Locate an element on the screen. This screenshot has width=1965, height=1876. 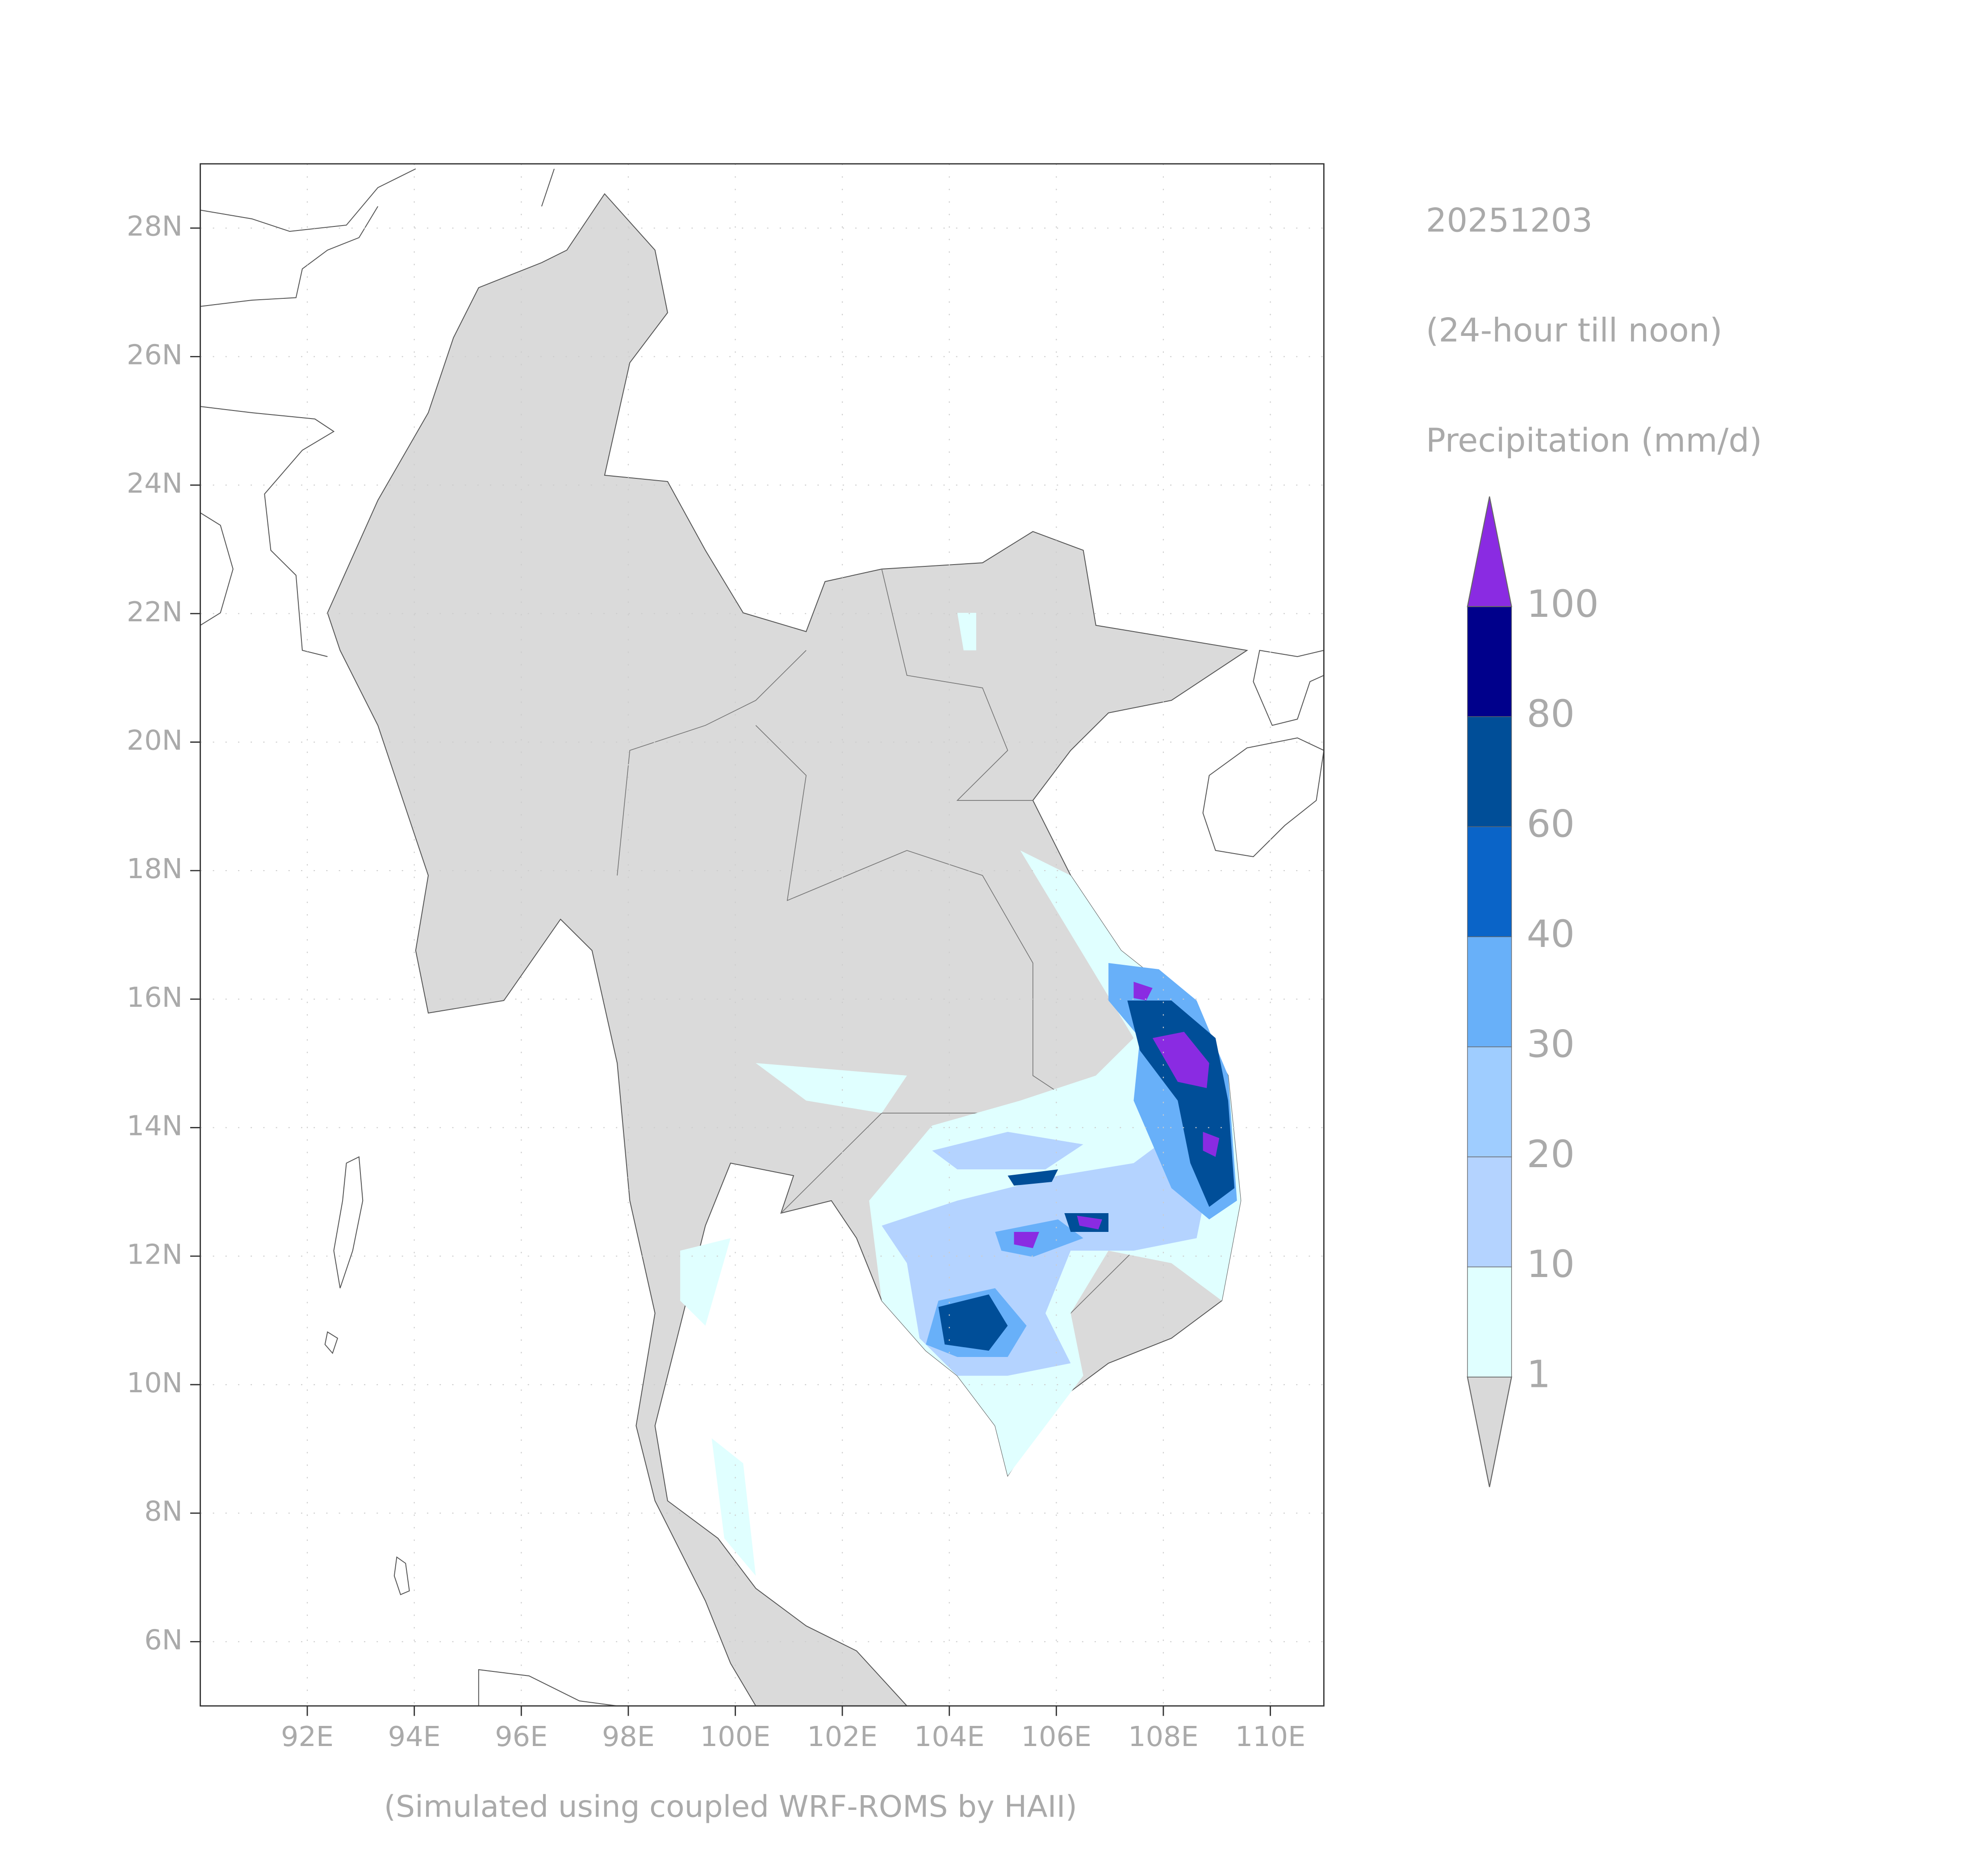
y-tick-label: 10N is located at coordinates (155, 1383).